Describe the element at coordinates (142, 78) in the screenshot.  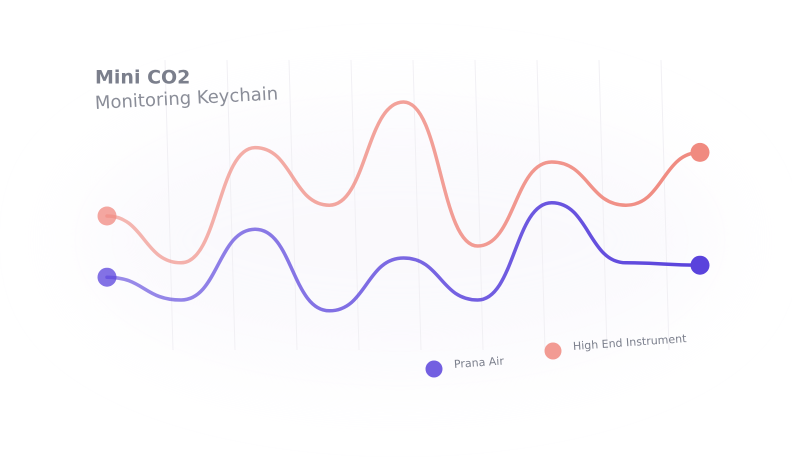
I see `chart-title: Mini CO2` at that location.